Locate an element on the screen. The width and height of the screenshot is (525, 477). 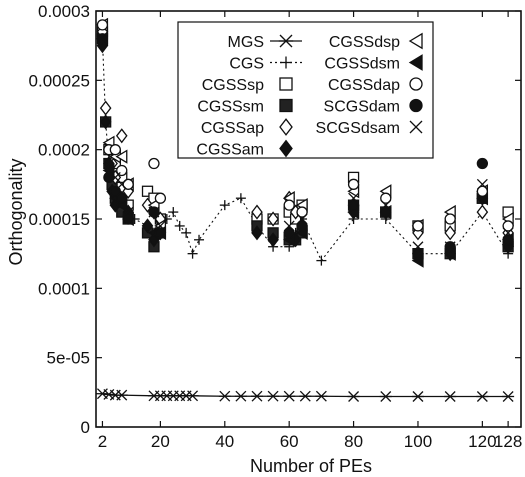
x-tick-label: 120 is located at coordinates (482, 441).